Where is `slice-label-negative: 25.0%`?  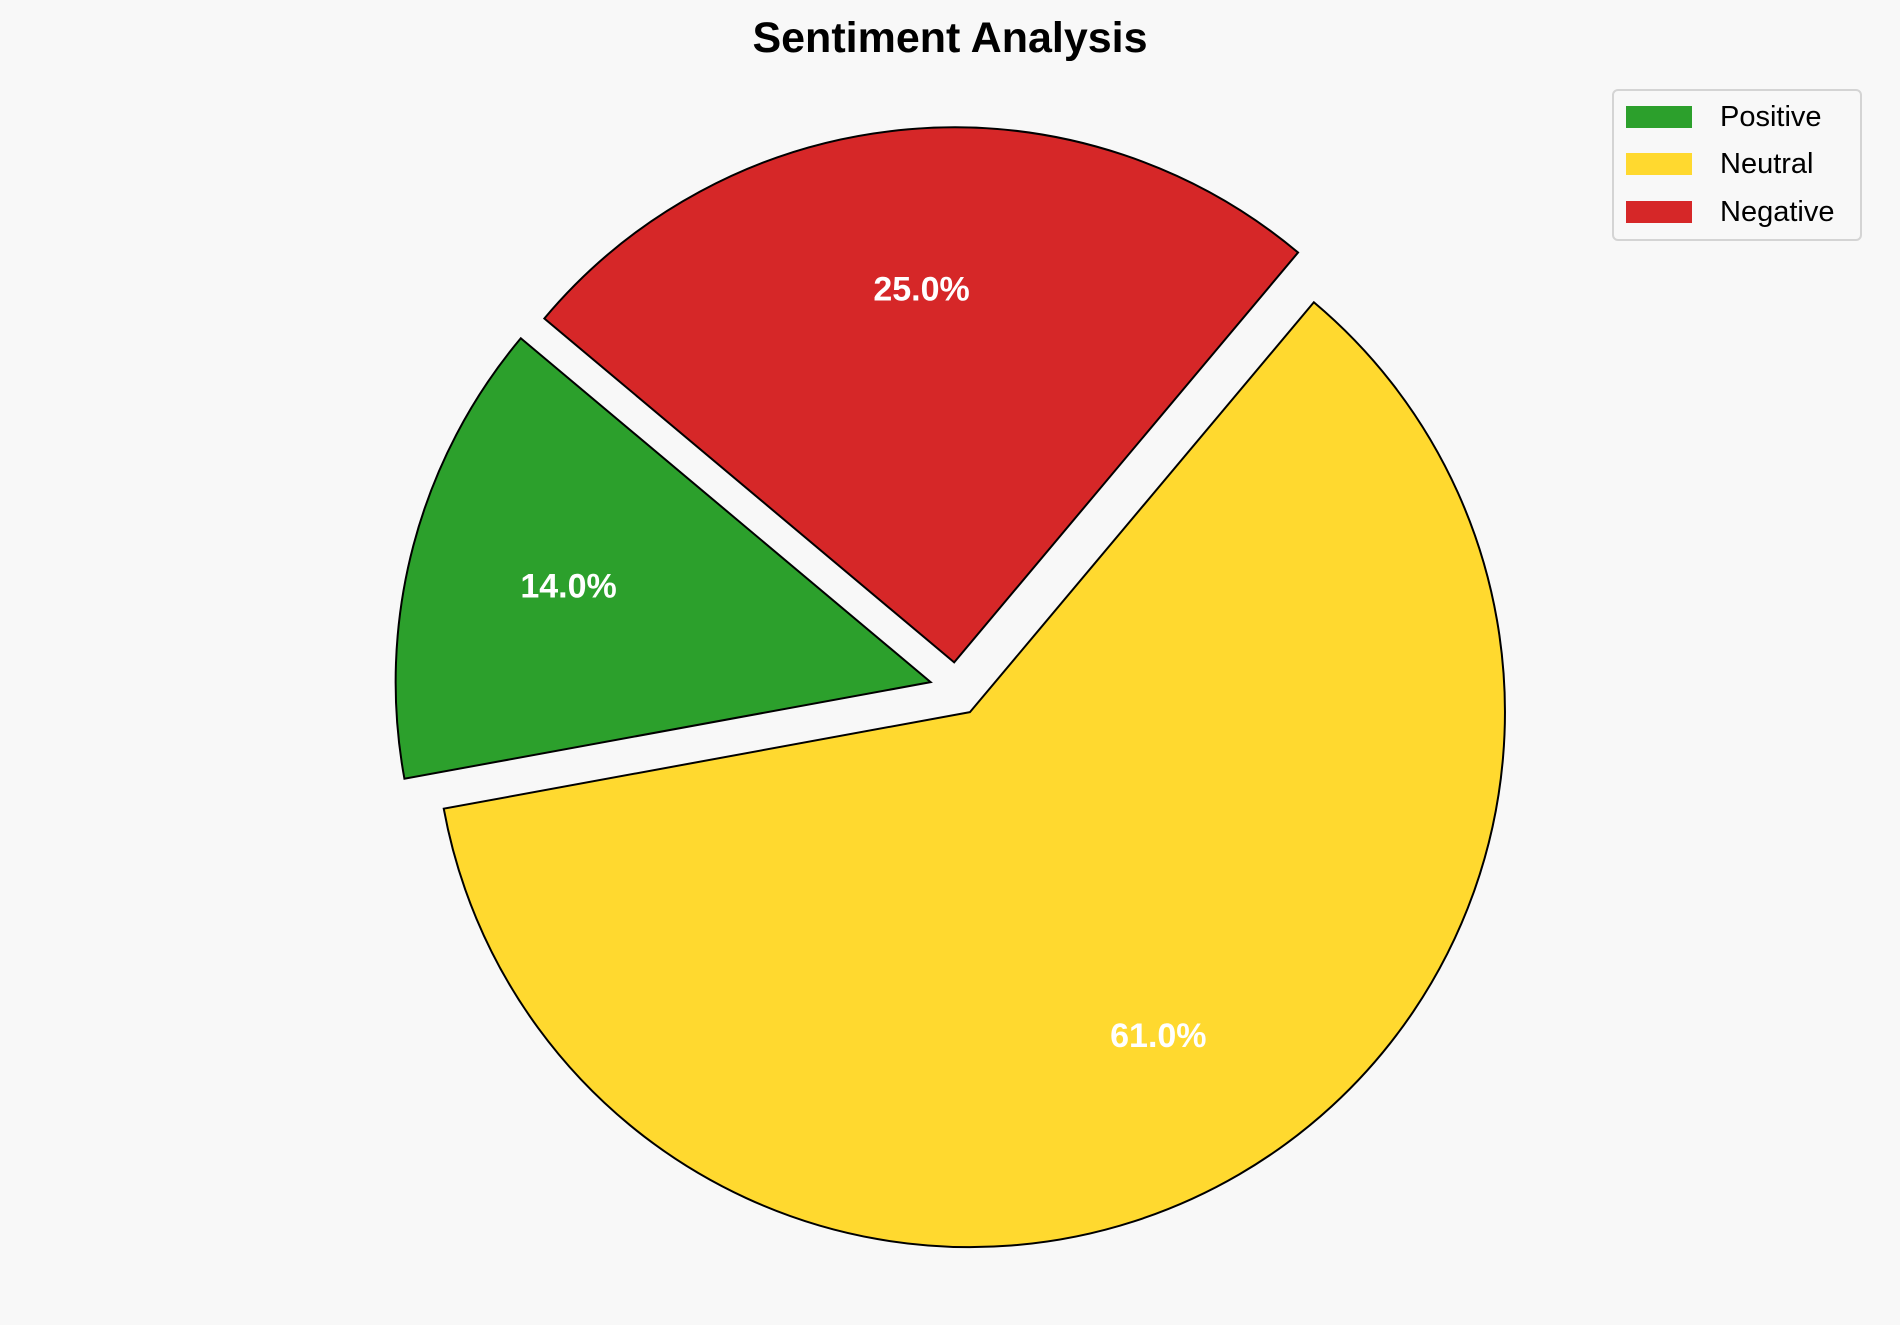
slice-label-negative: 25.0% is located at coordinates (921, 289).